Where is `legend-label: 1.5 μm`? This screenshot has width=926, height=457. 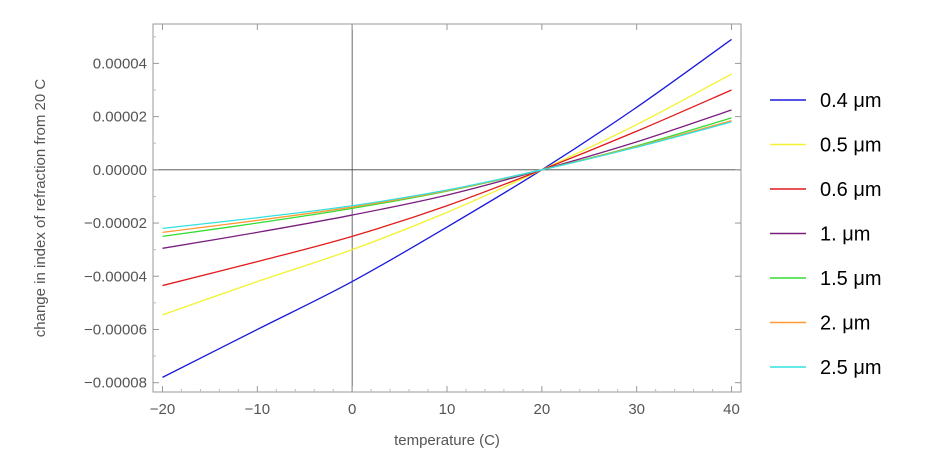 legend-label: 1.5 μm is located at coordinates (851, 279).